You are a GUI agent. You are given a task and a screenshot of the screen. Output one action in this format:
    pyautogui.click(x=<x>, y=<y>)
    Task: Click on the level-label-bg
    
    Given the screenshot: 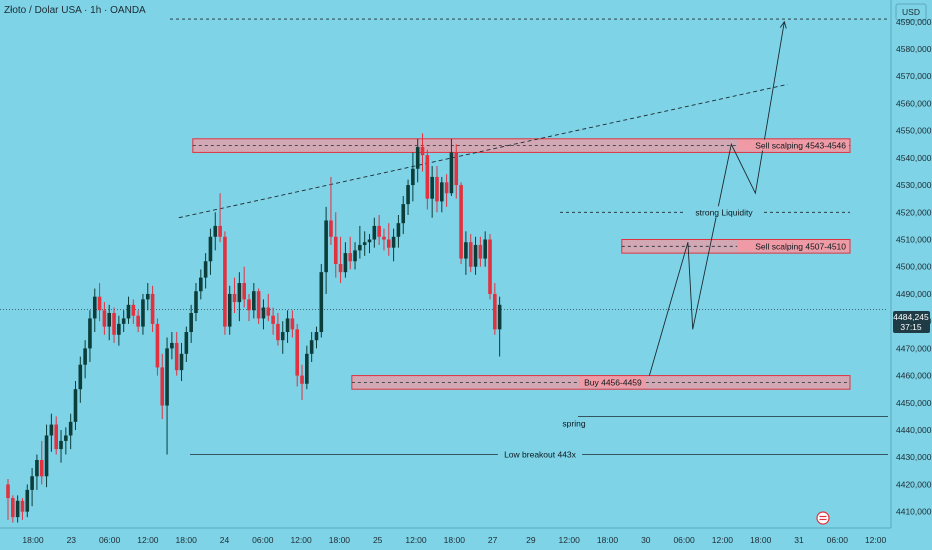 What is the action you would take?
    pyautogui.click(x=724, y=212)
    